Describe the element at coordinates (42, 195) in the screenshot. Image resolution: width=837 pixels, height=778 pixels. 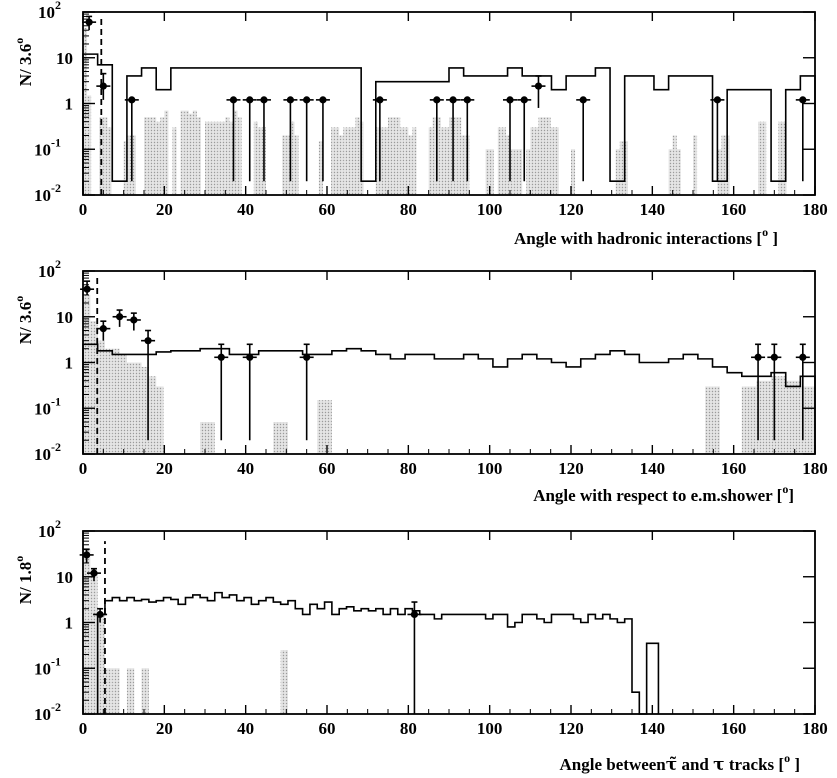
I see `y-tick-base-0-0: 10` at that location.